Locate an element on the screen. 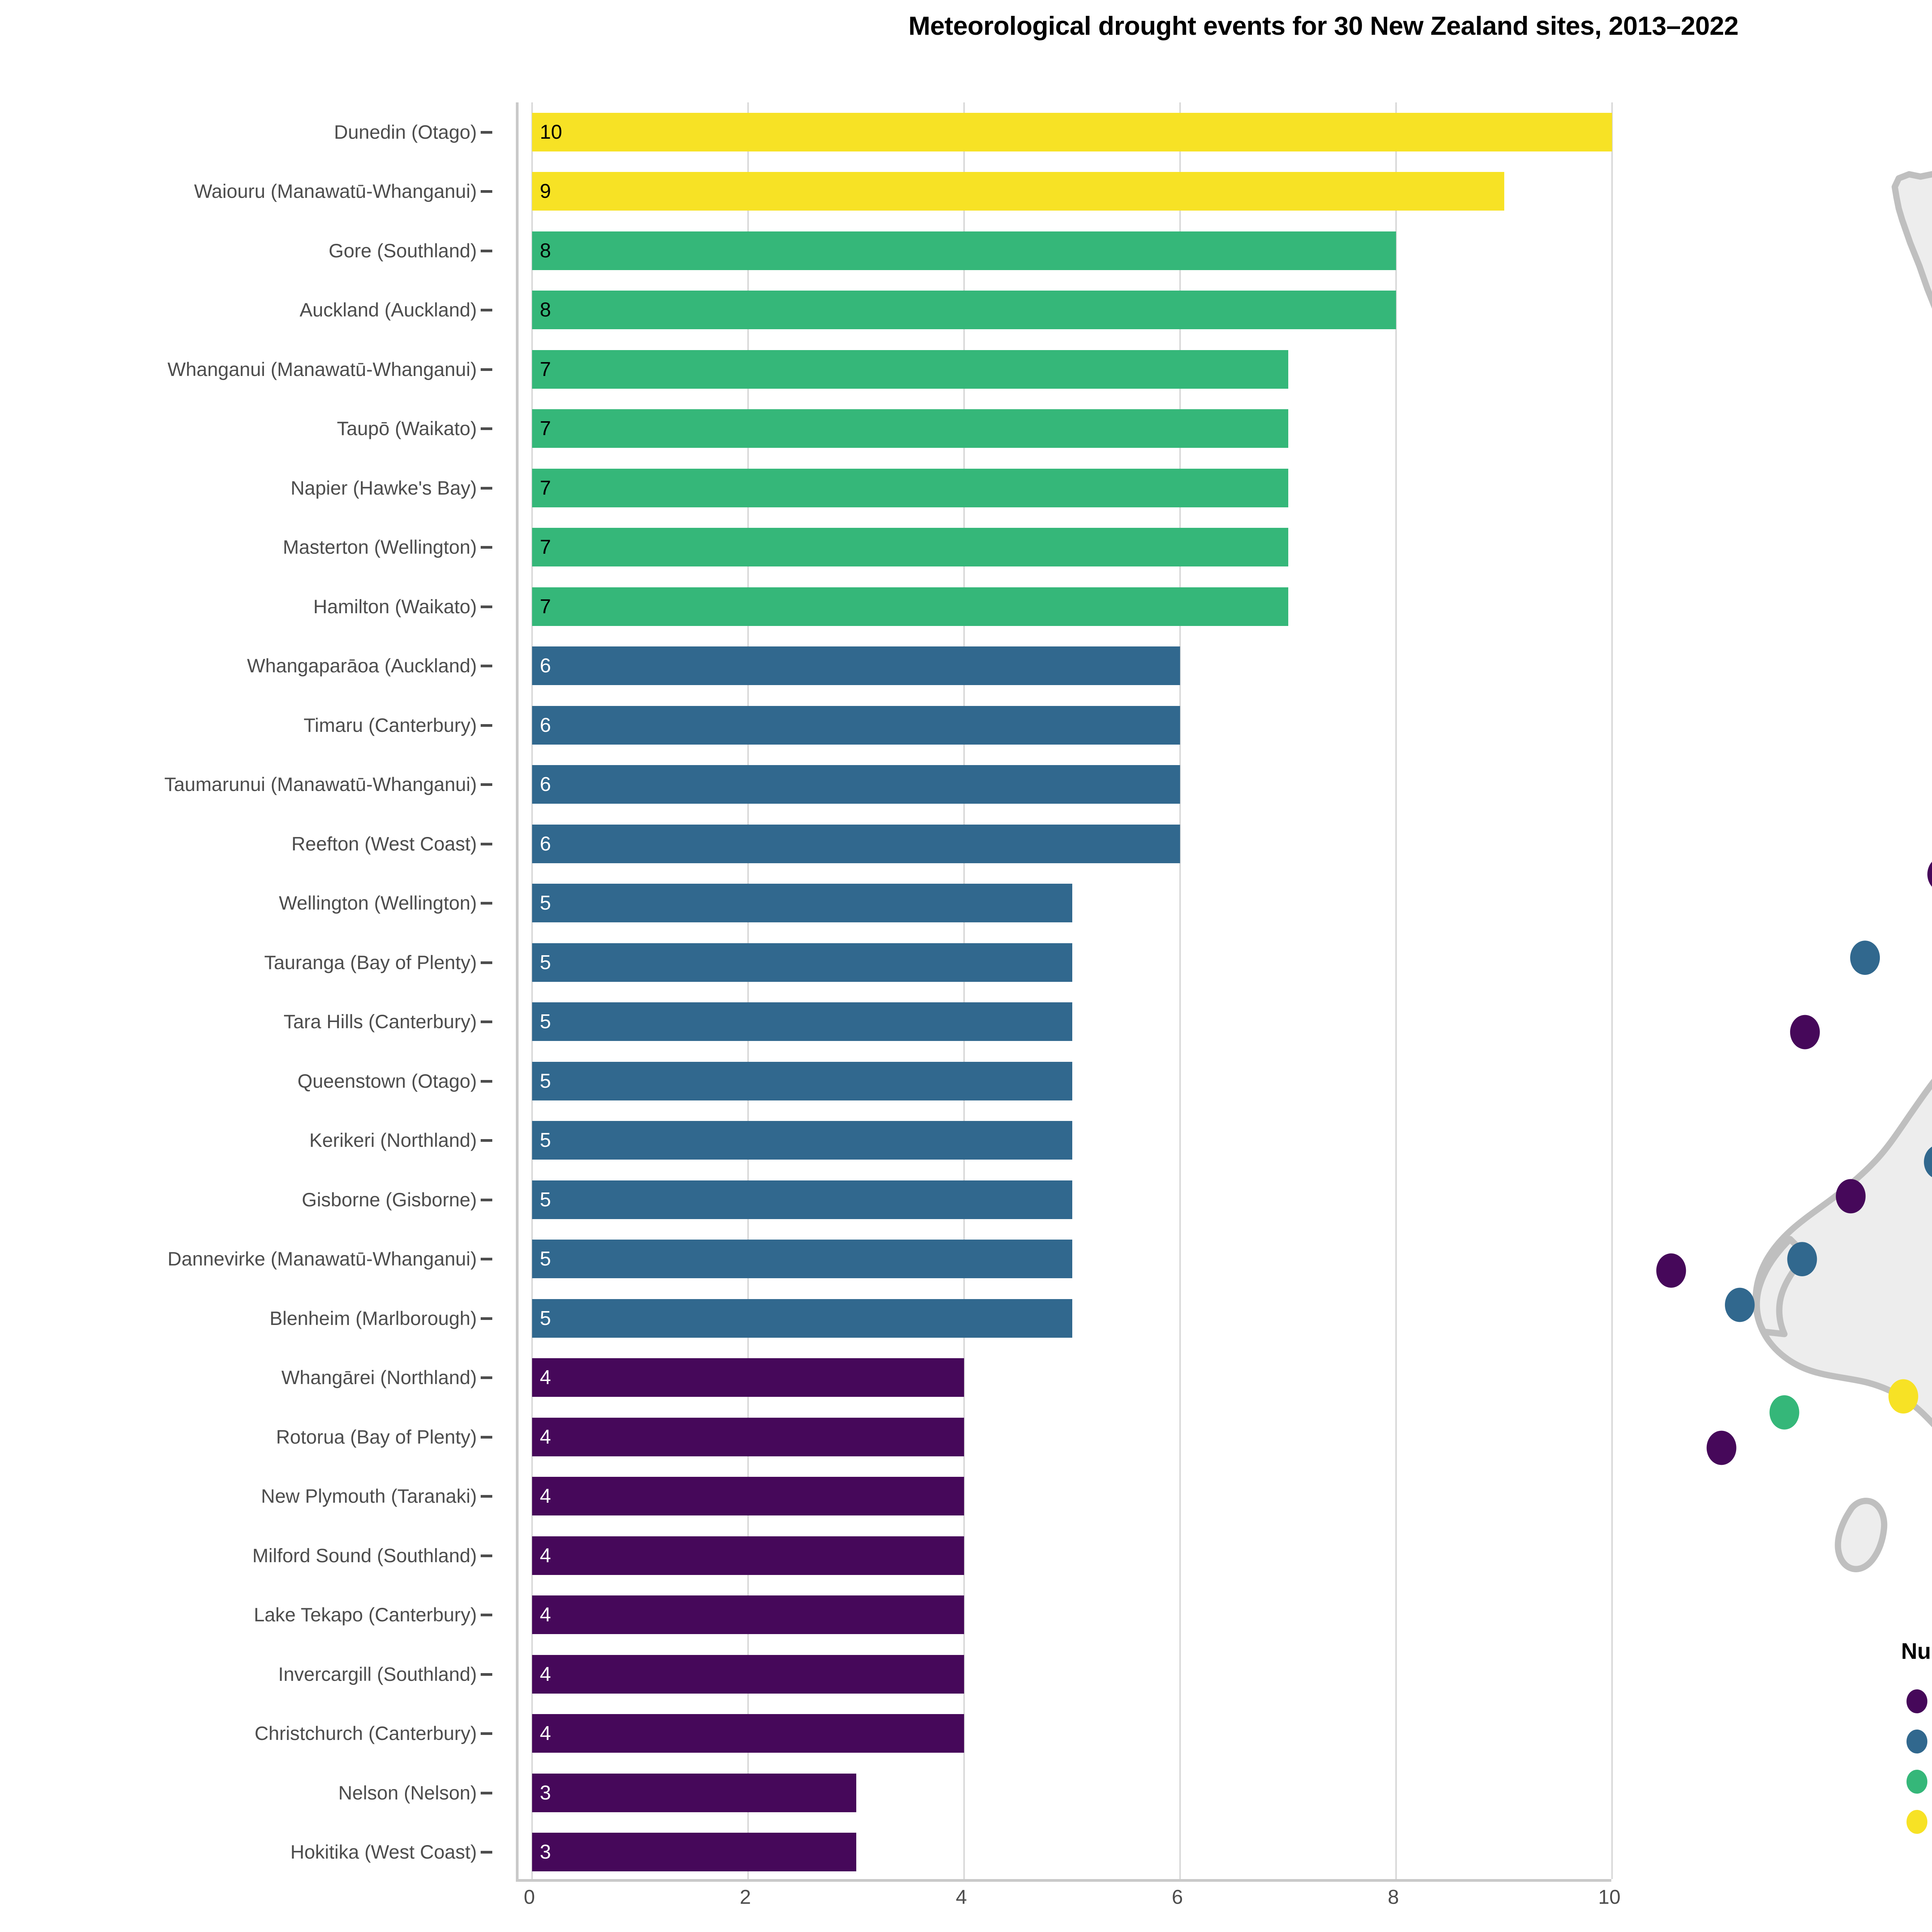 The width and height of the screenshot is (1932, 1932). y-axis-label: Gore (Southland) is located at coordinates (403, 251).